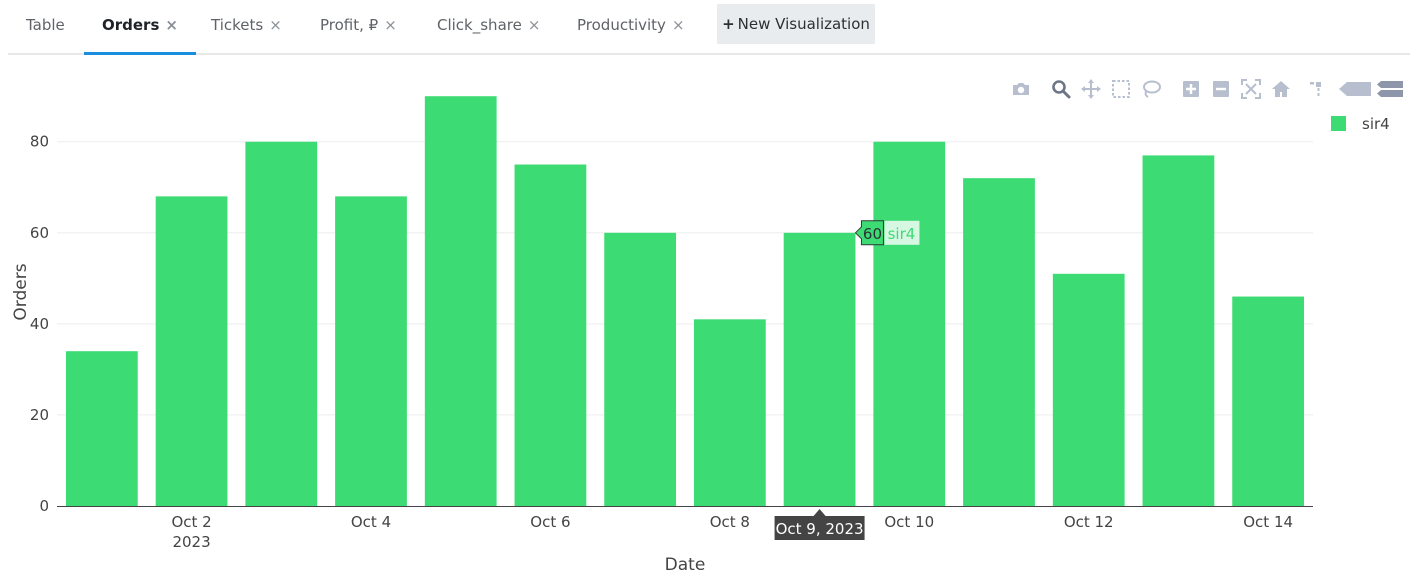  Describe the element at coordinates (872, 234) in the screenshot. I see `hover-value: 60` at that location.